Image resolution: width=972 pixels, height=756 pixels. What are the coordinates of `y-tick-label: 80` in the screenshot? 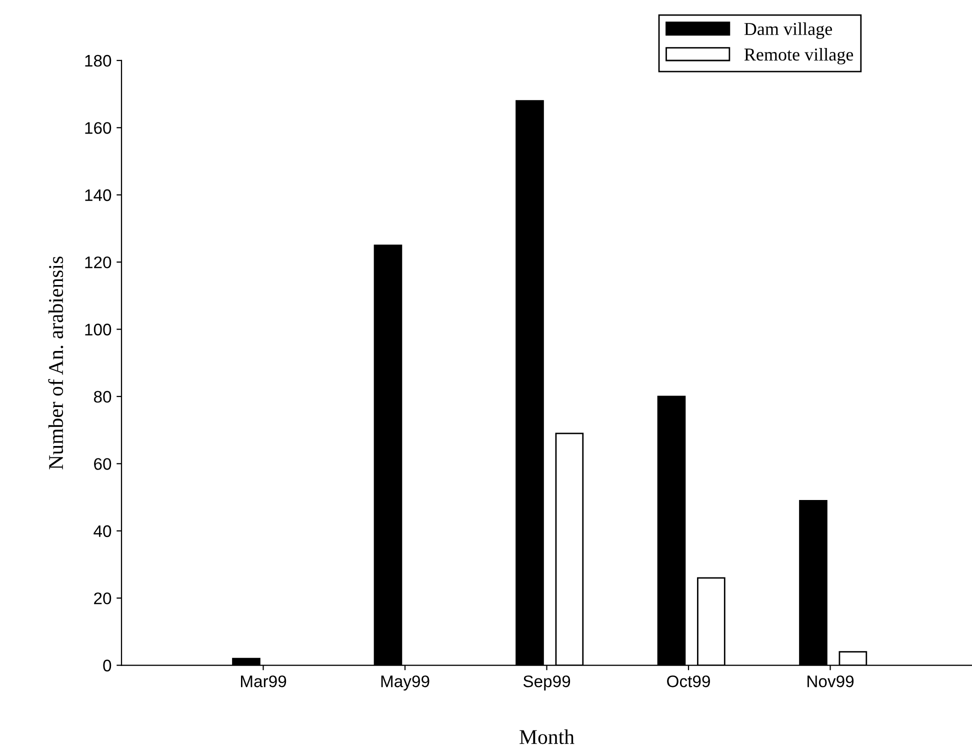 It's located at (103, 396).